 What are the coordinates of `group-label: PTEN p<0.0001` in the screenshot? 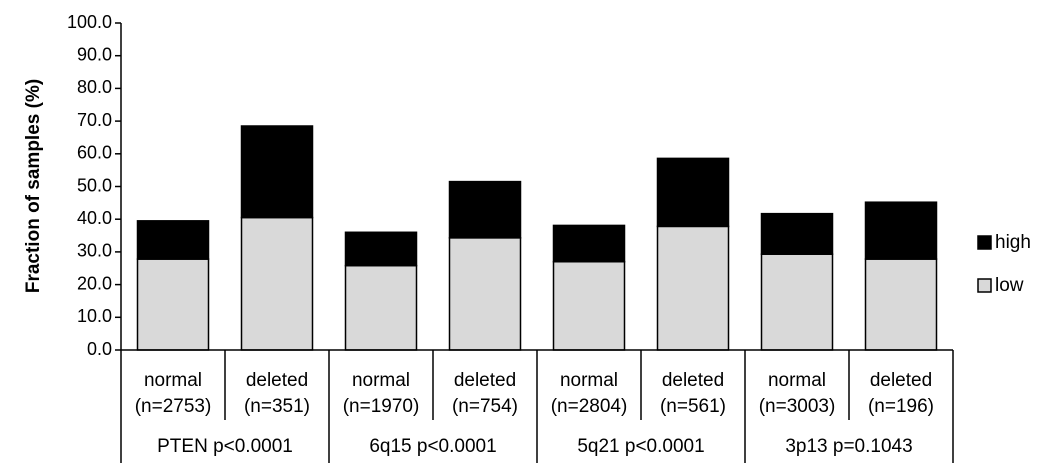 It's located at (225, 446).